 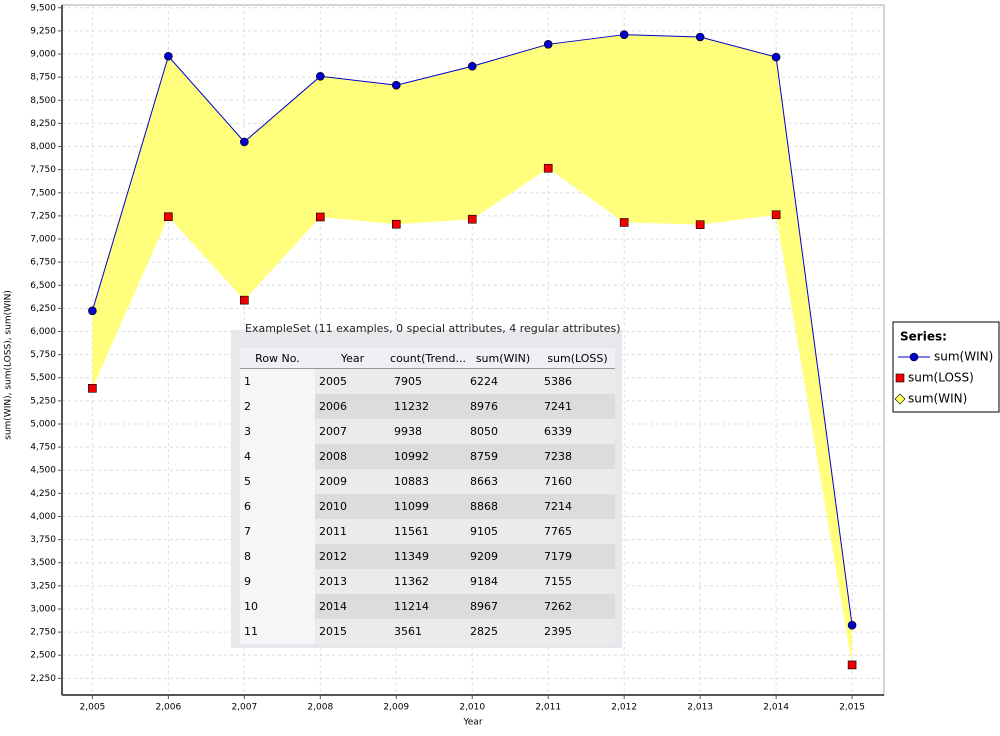 What do you see at coordinates (43, 101) in the screenshot?
I see `y-tick-label: 8,500` at bounding box center [43, 101].